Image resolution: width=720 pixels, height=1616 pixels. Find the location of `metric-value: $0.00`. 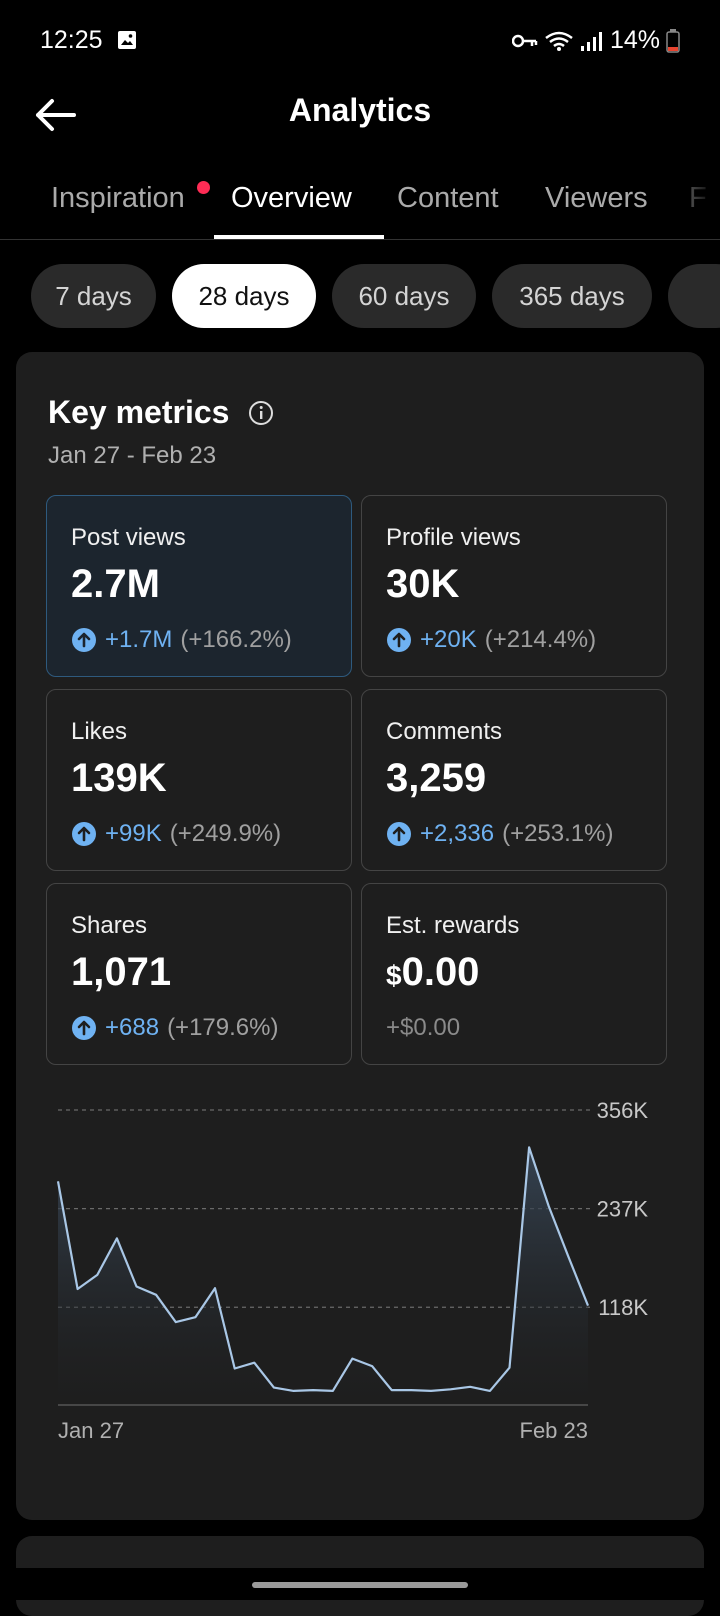

metric-value: $0.00 is located at coordinates (432, 972).